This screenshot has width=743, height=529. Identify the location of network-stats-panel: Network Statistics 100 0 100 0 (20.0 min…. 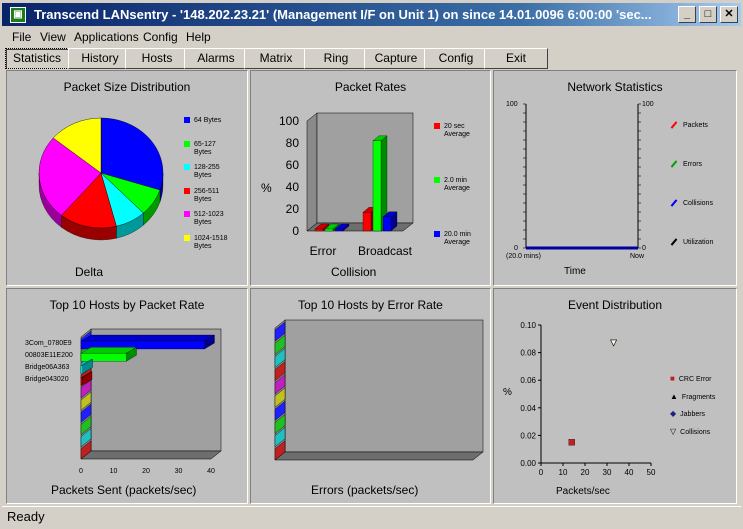
(615, 178).